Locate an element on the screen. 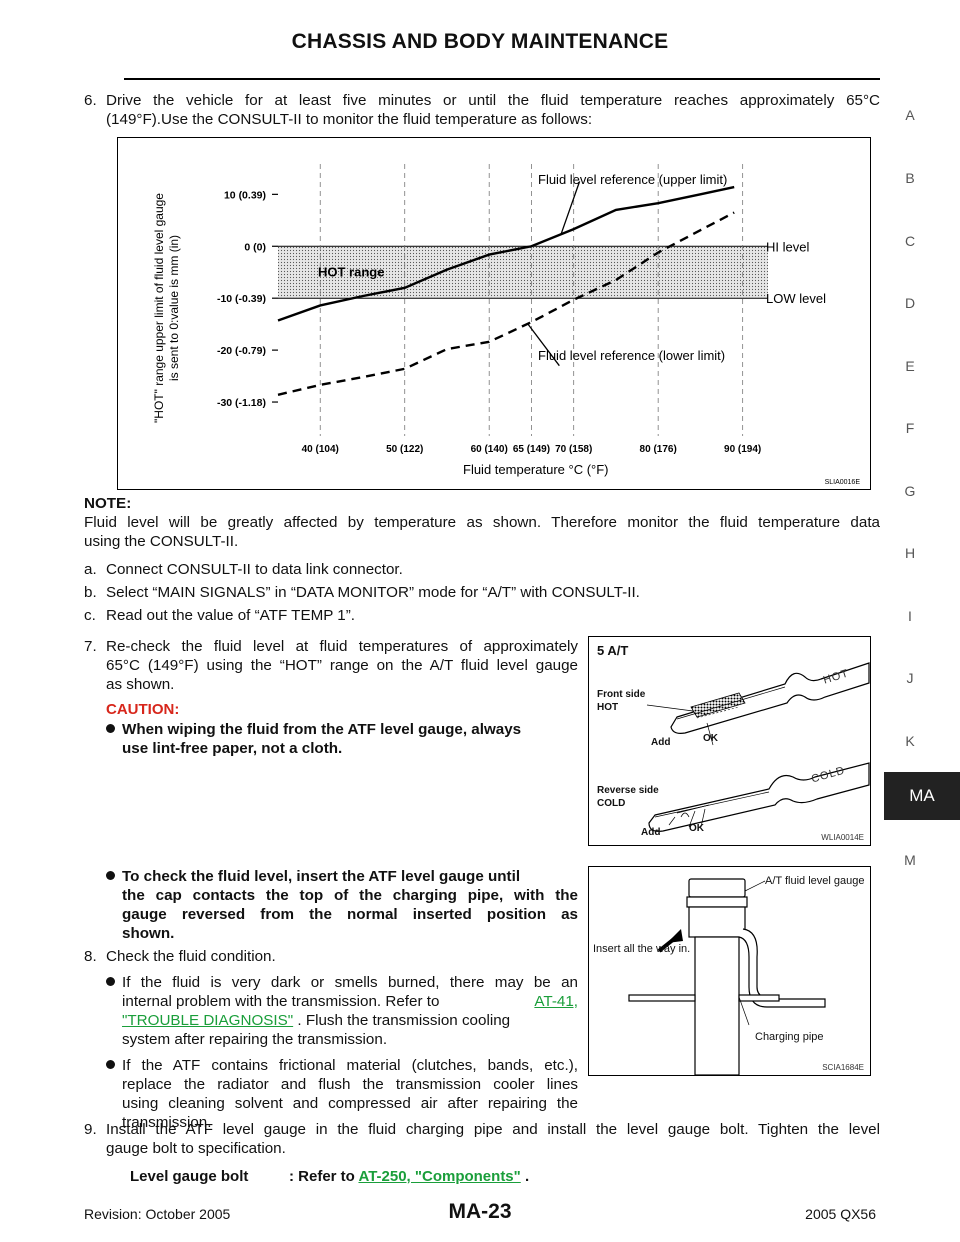  link-at-41: AT-41, is located at coordinates (556, 1001).